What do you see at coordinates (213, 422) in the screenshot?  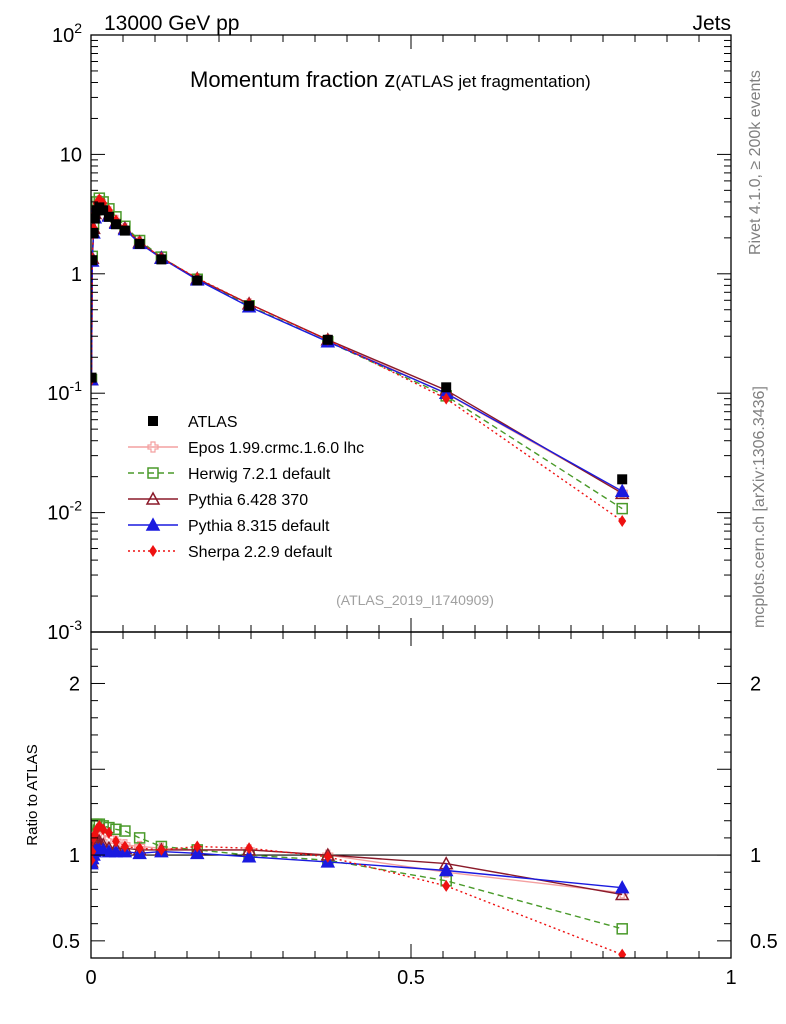 I see `legend-label: ATLAS` at bounding box center [213, 422].